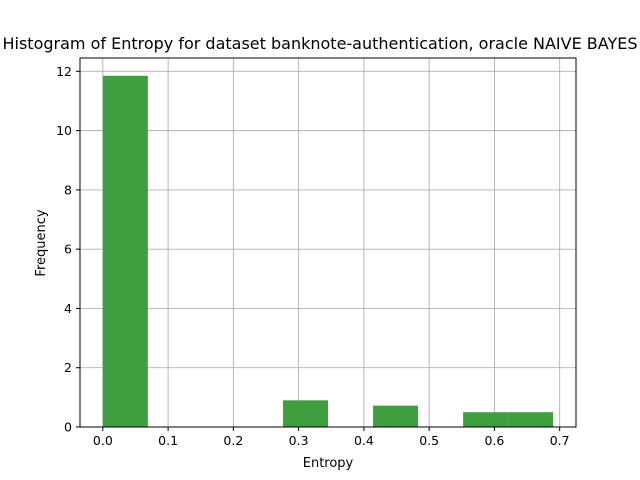  Describe the element at coordinates (68, 427) in the screenshot. I see `y-tick-label: 0` at that location.